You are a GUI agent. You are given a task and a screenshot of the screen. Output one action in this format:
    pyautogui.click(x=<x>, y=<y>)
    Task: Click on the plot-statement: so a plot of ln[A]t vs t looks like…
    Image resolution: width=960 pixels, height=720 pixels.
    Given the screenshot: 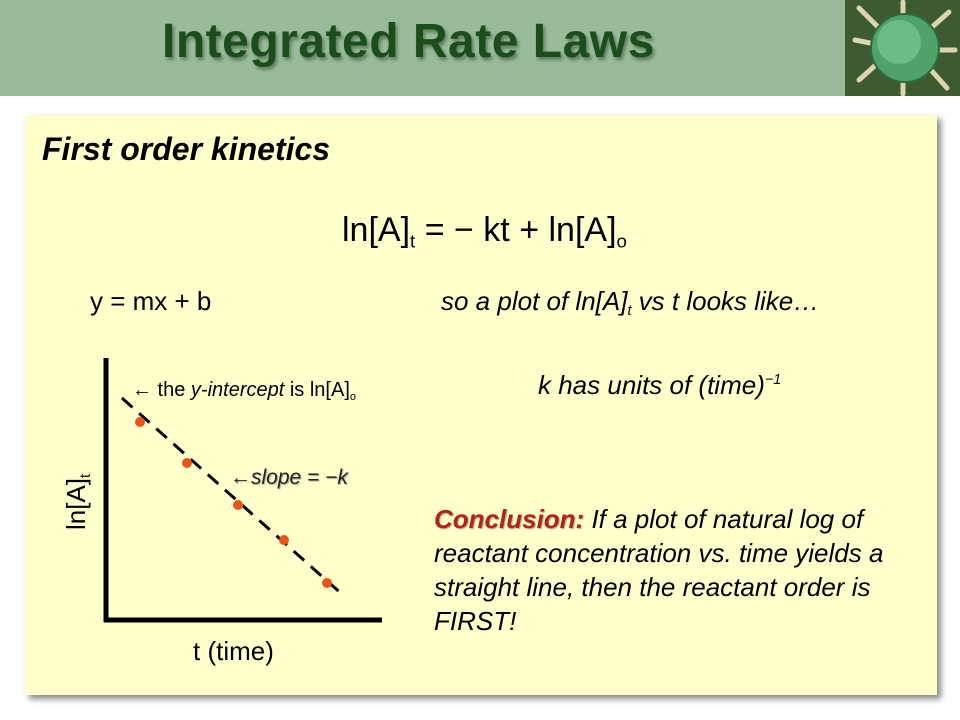 What is the action you would take?
    pyautogui.click(x=630, y=302)
    